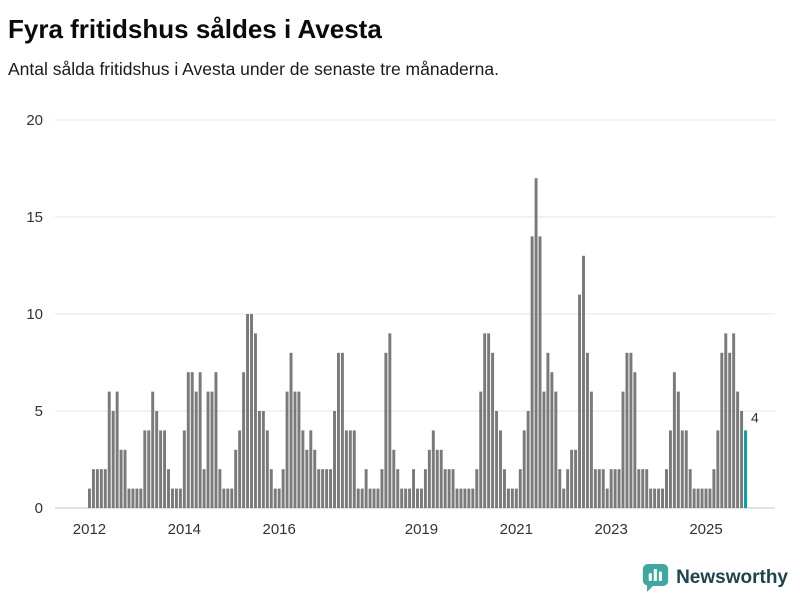 The image size is (800, 600). What do you see at coordinates (34, 314) in the screenshot?
I see `svg-text: 10` at bounding box center [34, 314].